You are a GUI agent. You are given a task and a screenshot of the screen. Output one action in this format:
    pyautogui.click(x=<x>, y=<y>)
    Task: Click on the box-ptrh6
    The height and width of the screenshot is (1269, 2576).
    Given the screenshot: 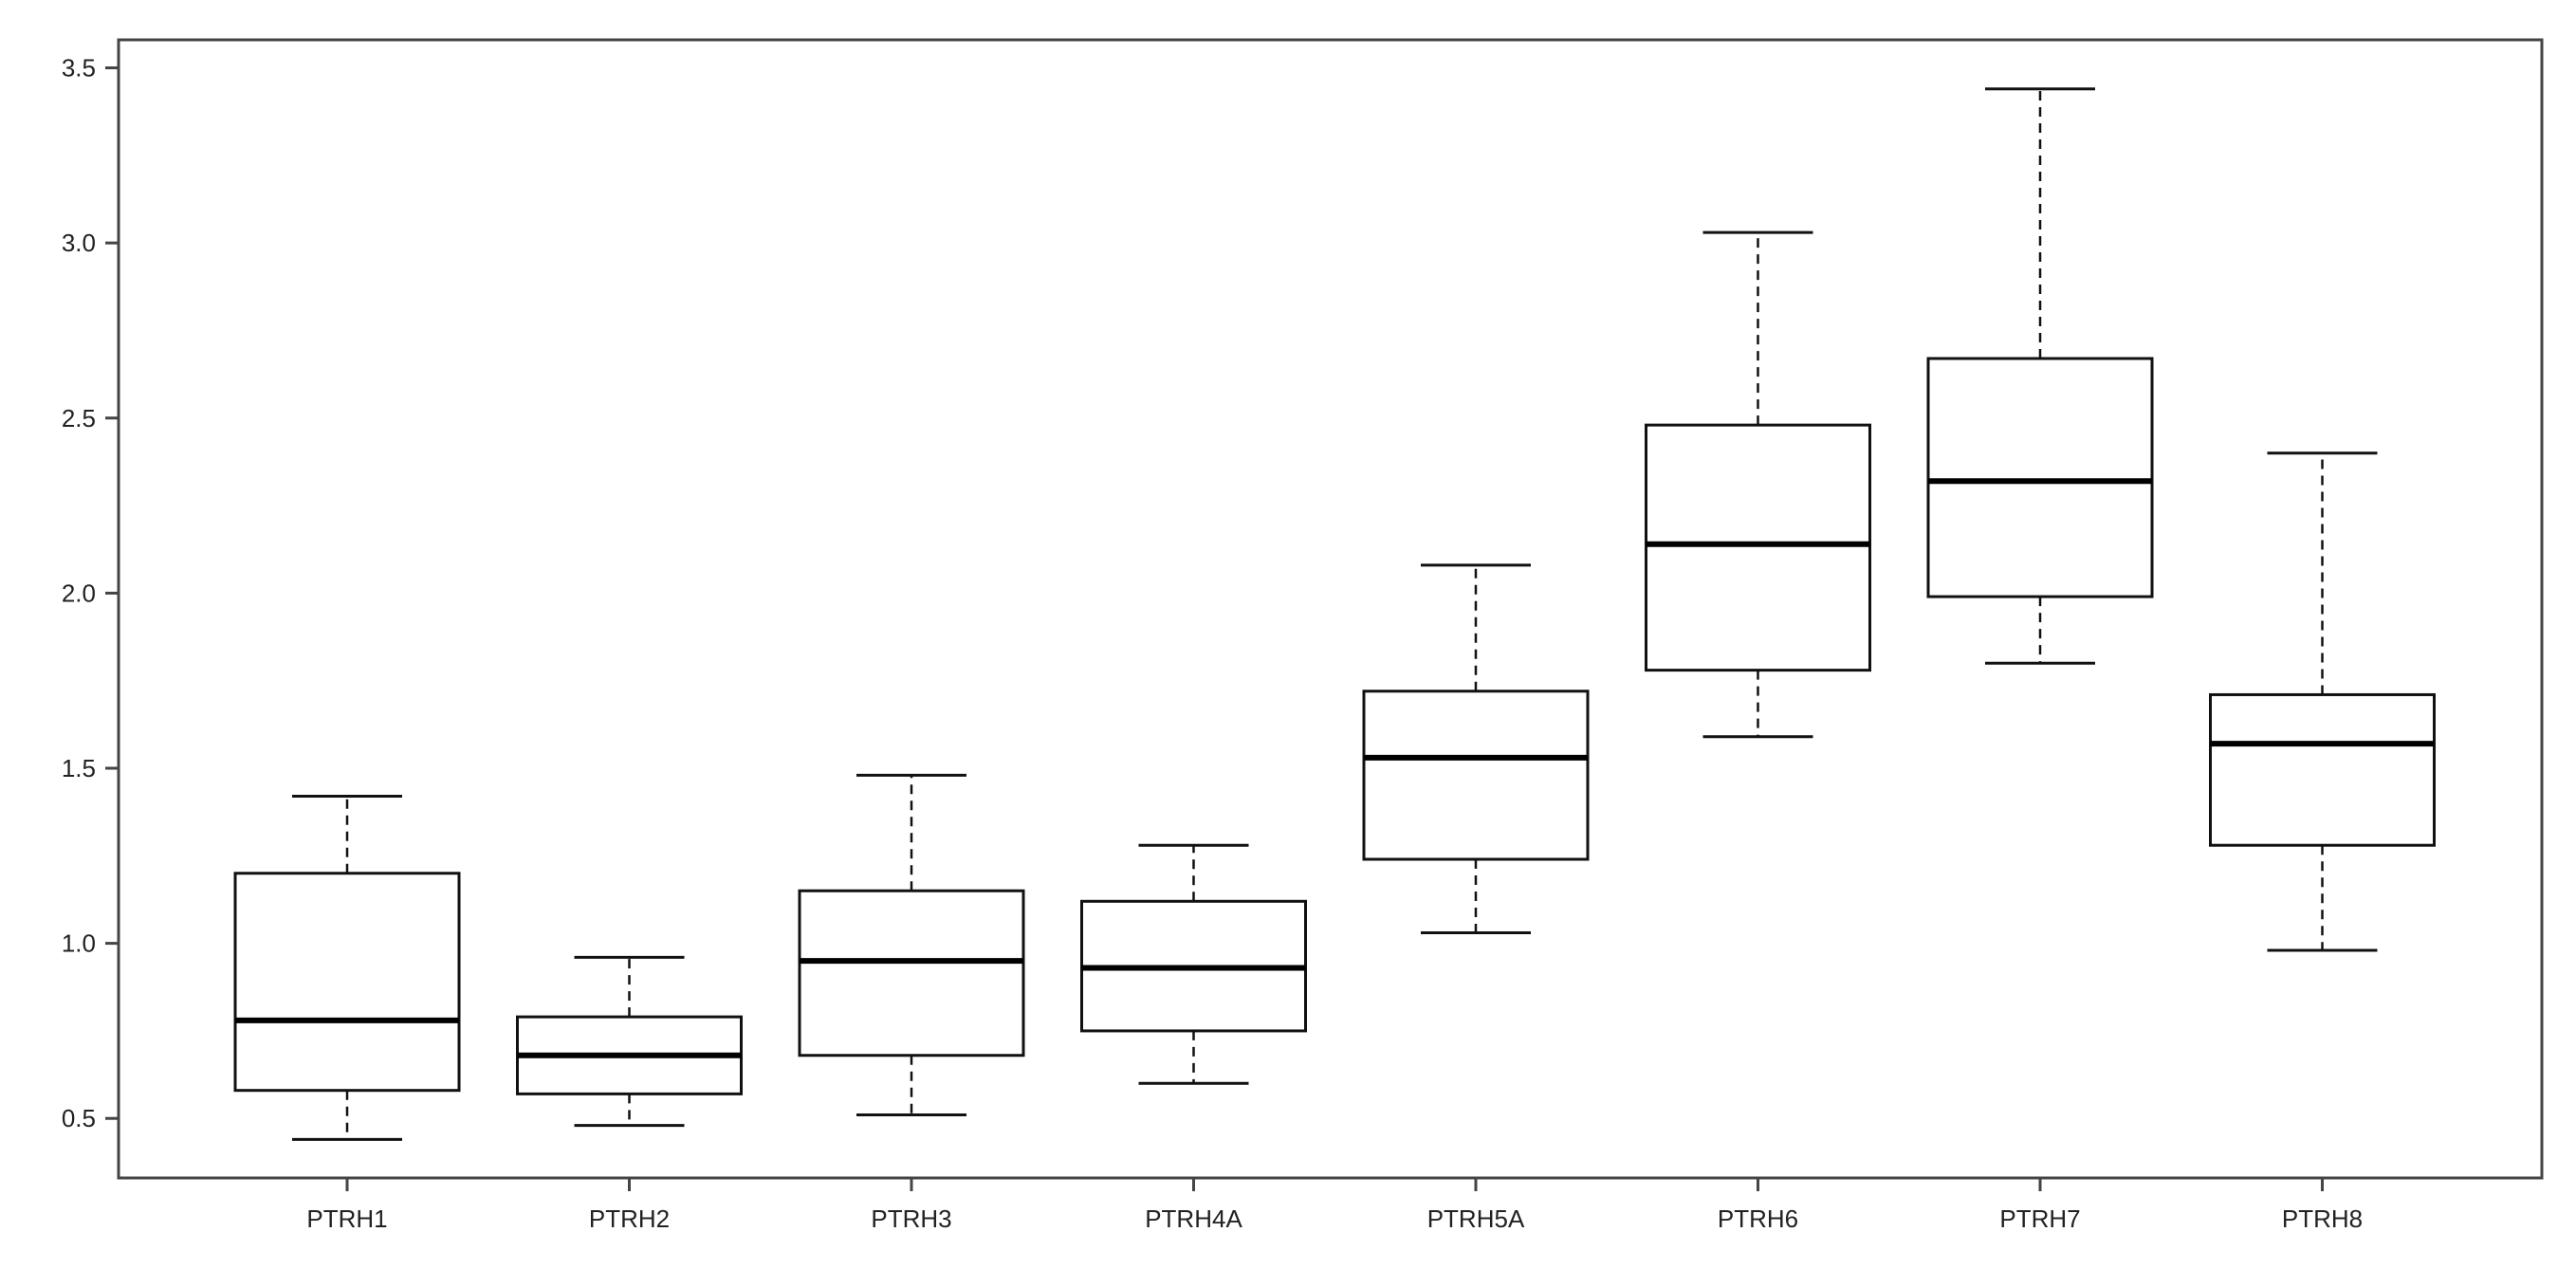 What is the action you would take?
    pyautogui.click(x=1758, y=484)
    